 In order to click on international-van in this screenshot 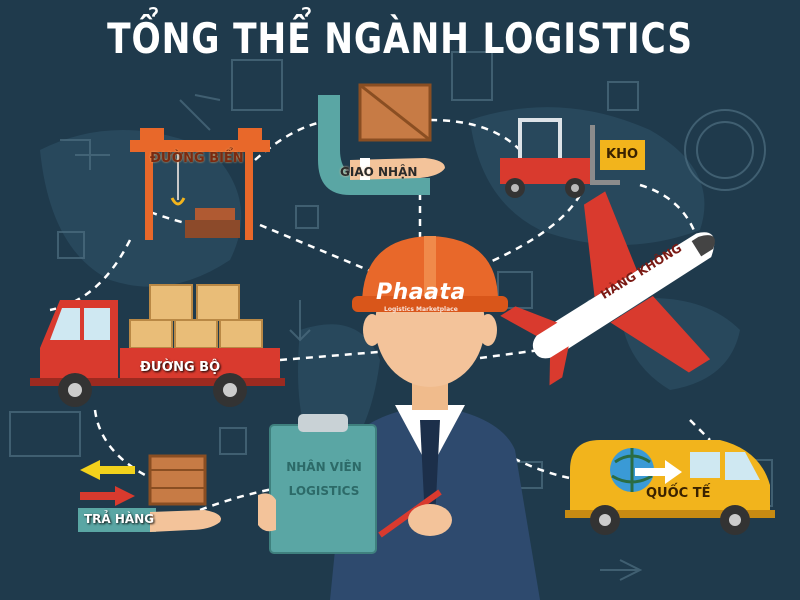, I will do `click(670, 487)`.